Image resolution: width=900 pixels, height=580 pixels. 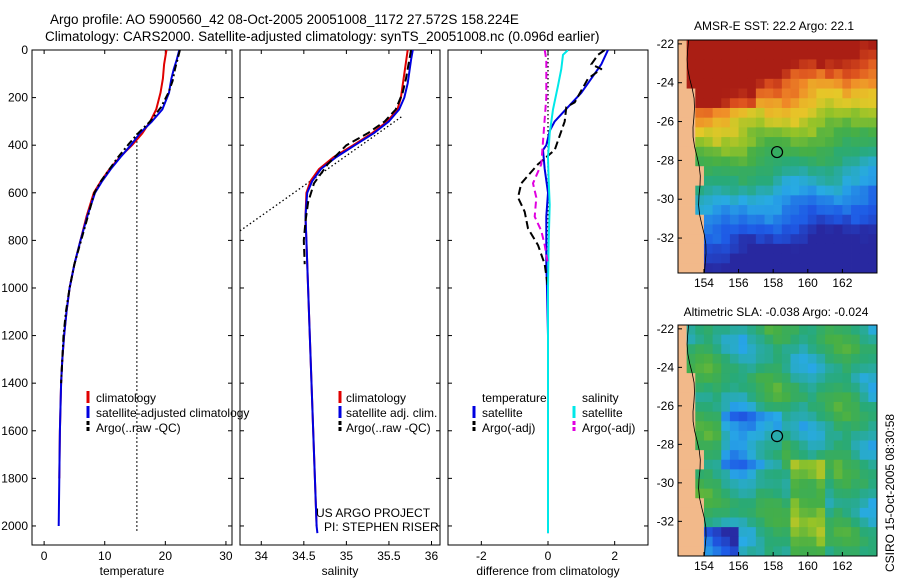 I want to click on x-tick-label: 20, so click(x=166, y=556).